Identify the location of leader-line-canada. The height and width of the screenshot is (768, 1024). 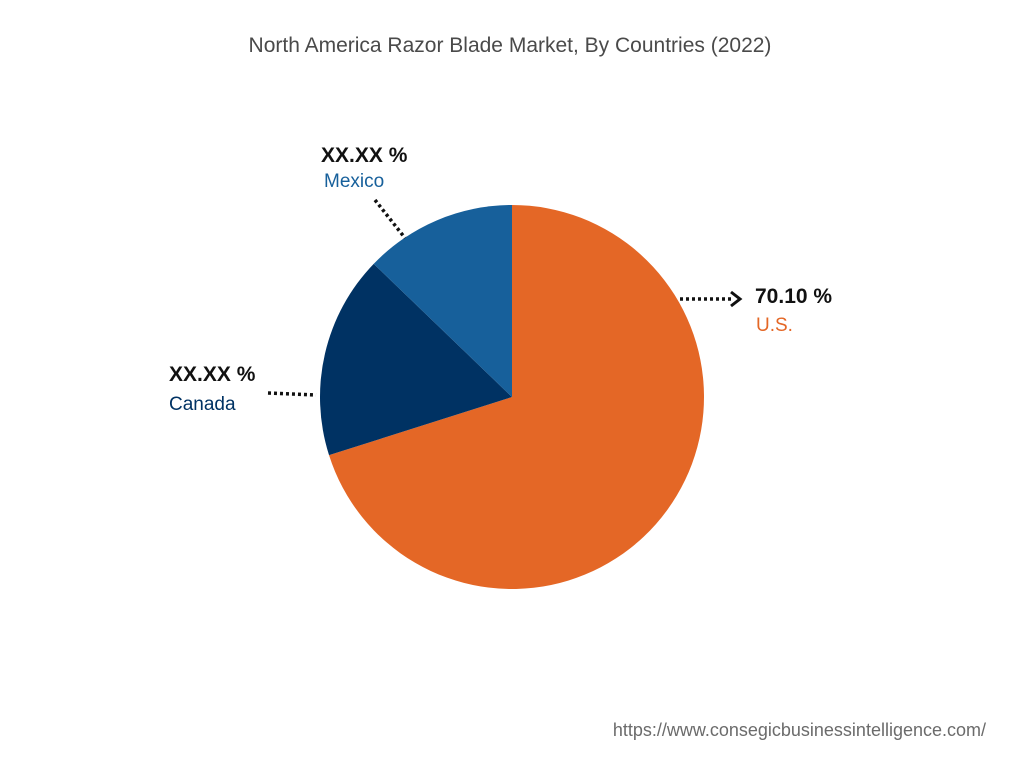
(292, 394).